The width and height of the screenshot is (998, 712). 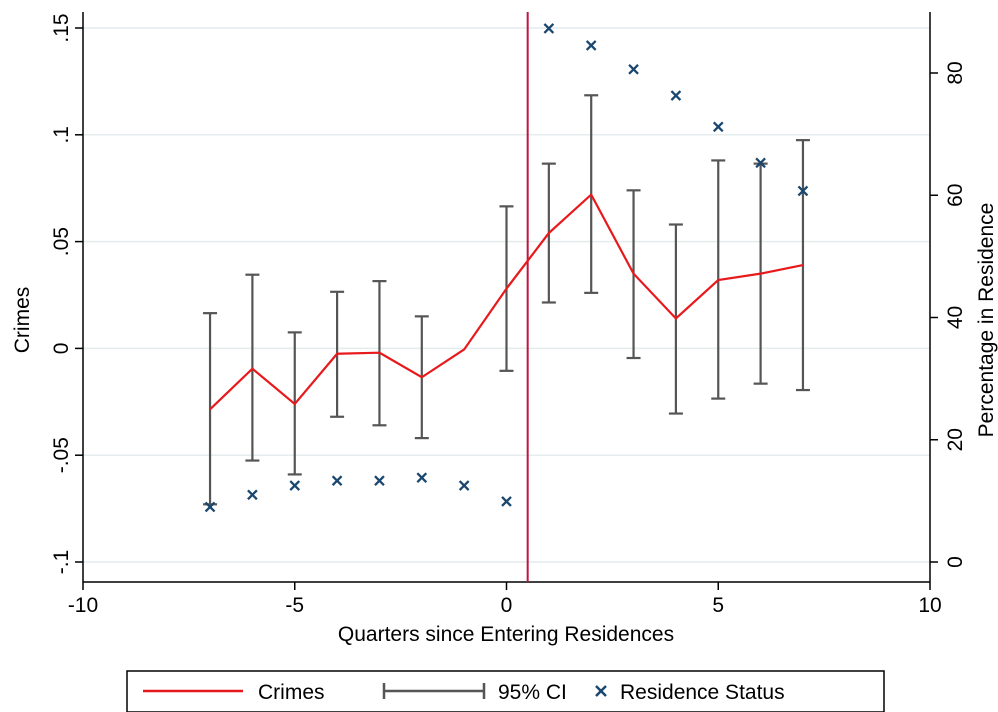 I want to click on x-tick-label: 5, so click(x=718, y=605).